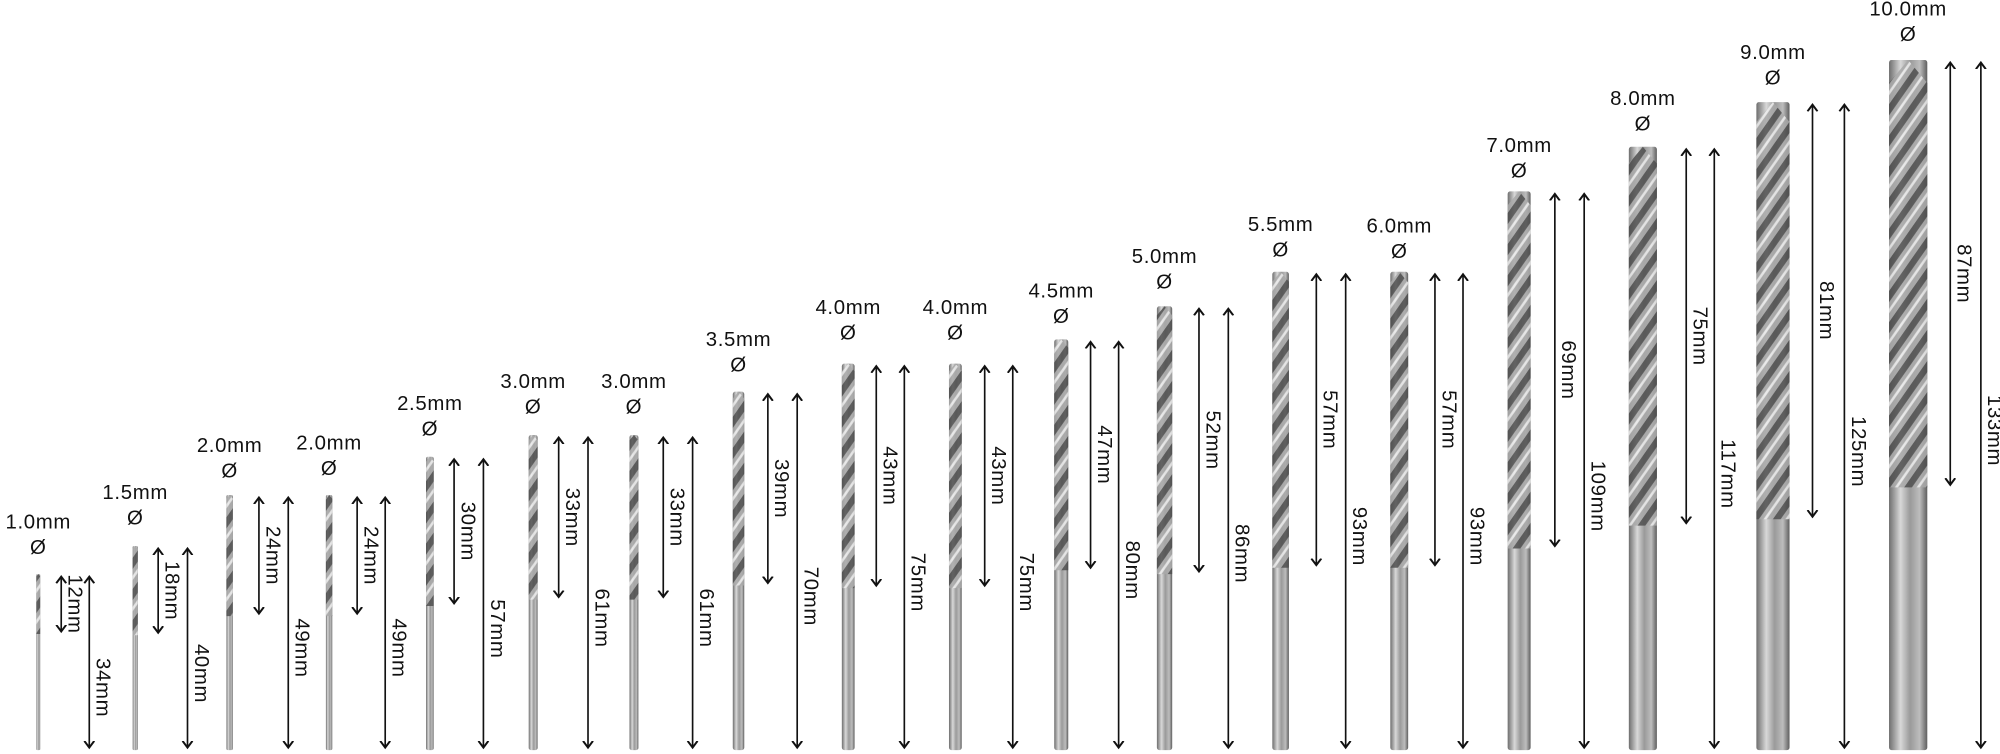 The image size is (2000, 754). What do you see at coordinates (135, 493) in the screenshot?
I see `diameter-label: 1.5mm` at bounding box center [135, 493].